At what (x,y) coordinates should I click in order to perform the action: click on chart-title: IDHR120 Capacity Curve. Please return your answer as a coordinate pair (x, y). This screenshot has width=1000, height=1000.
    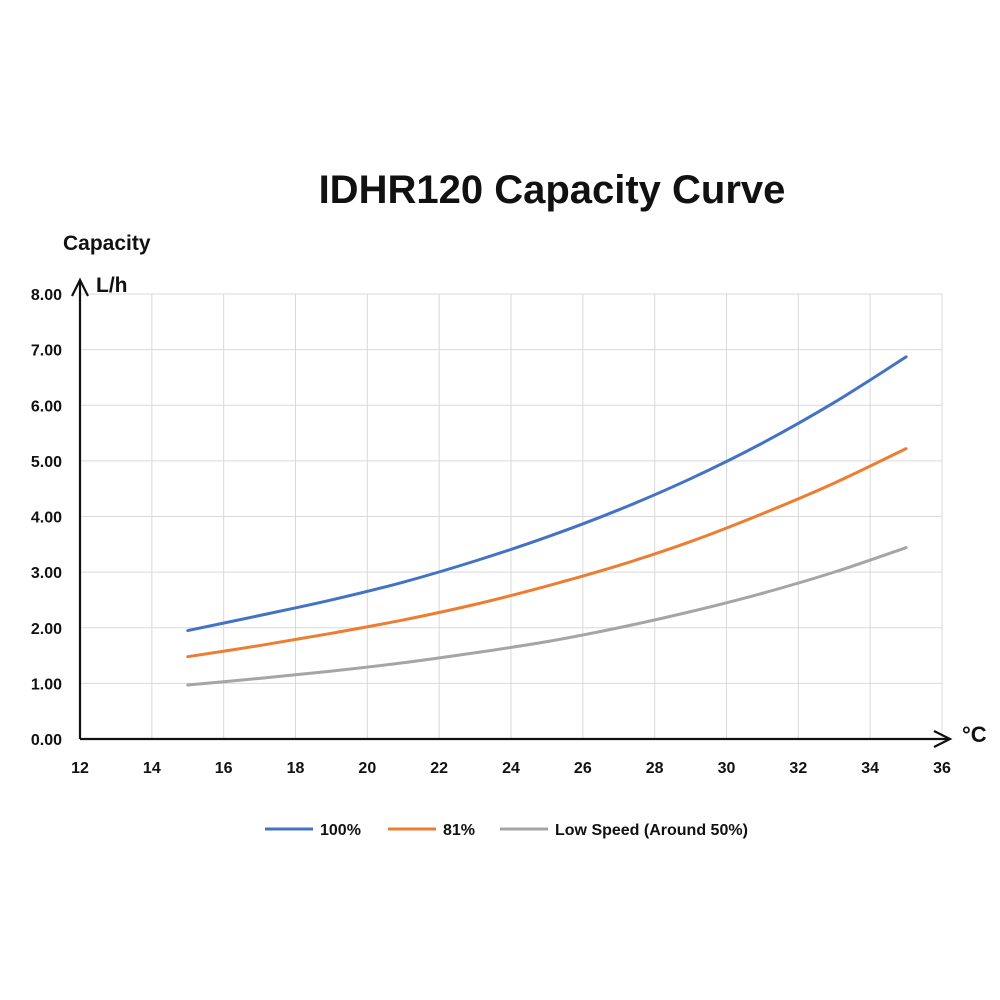
    Looking at the image, I should click on (552, 190).